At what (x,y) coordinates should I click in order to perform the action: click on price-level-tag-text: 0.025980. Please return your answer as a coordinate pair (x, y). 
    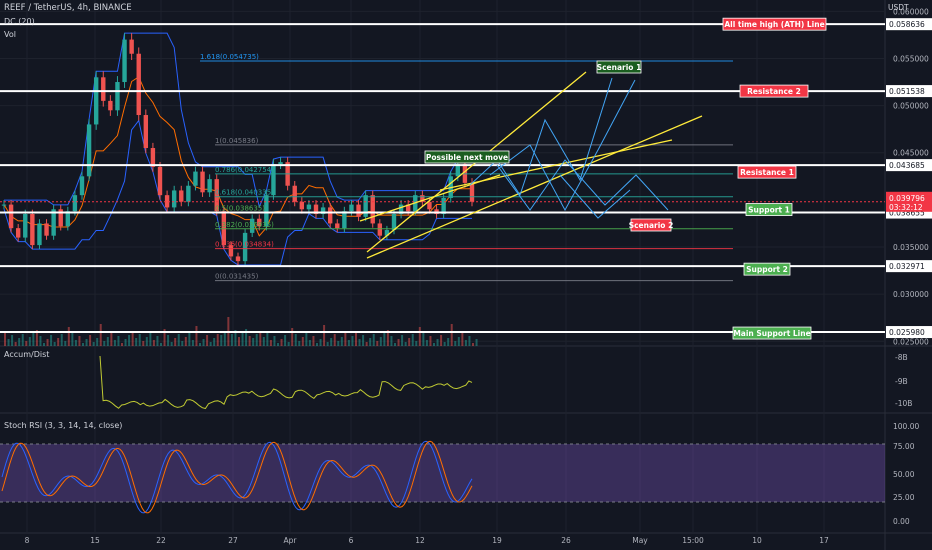
    Looking at the image, I should click on (907, 332).